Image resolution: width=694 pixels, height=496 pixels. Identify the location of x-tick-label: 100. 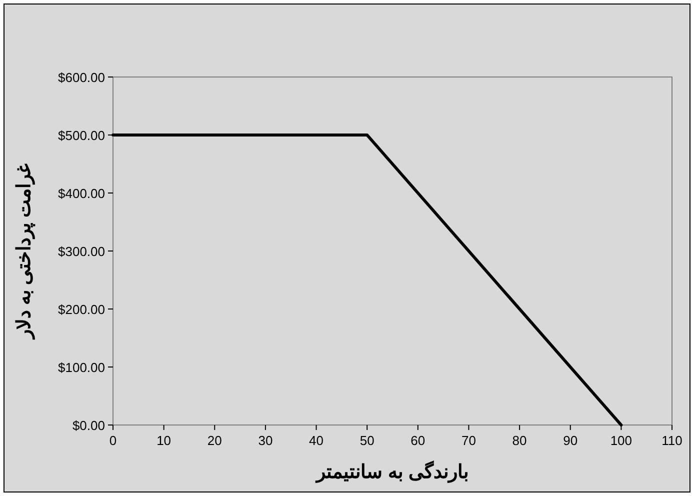
(621, 440).